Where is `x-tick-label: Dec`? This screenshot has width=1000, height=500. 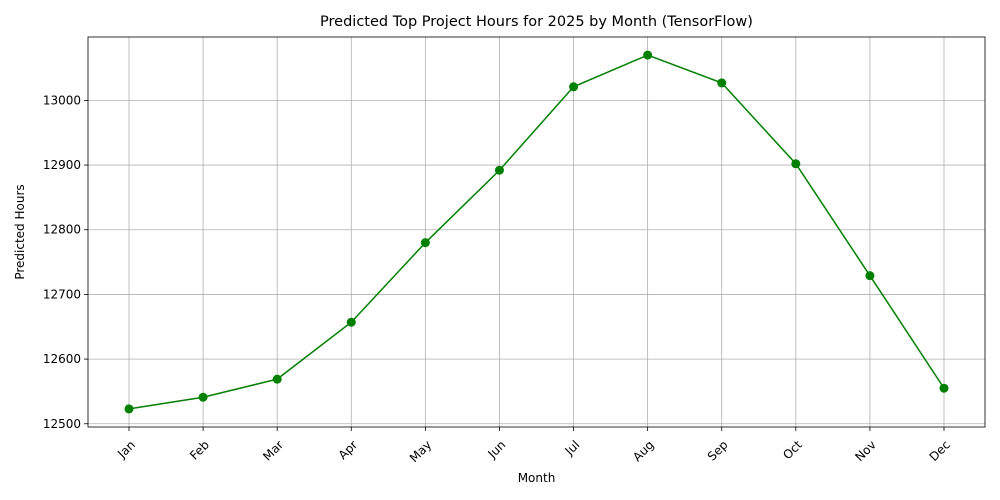 x-tick-label: Dec is located at coordinates (940, 451).